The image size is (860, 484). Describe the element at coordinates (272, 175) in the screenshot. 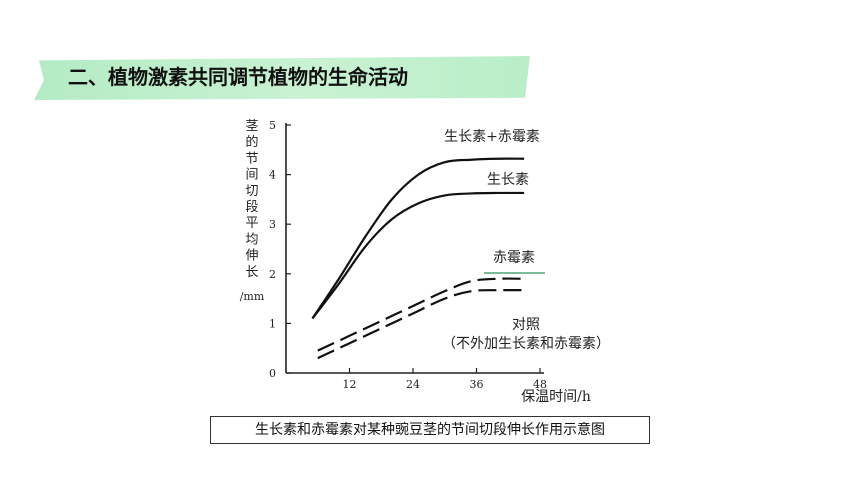

I see `y-tick-label: 4` at that location.